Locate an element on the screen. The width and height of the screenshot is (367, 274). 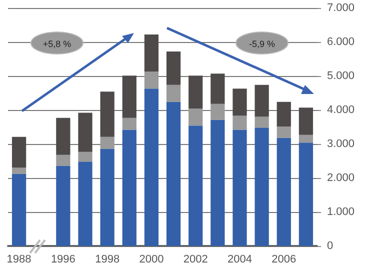
y-tick-label: 1.000 is located at coordinates (341, 212).